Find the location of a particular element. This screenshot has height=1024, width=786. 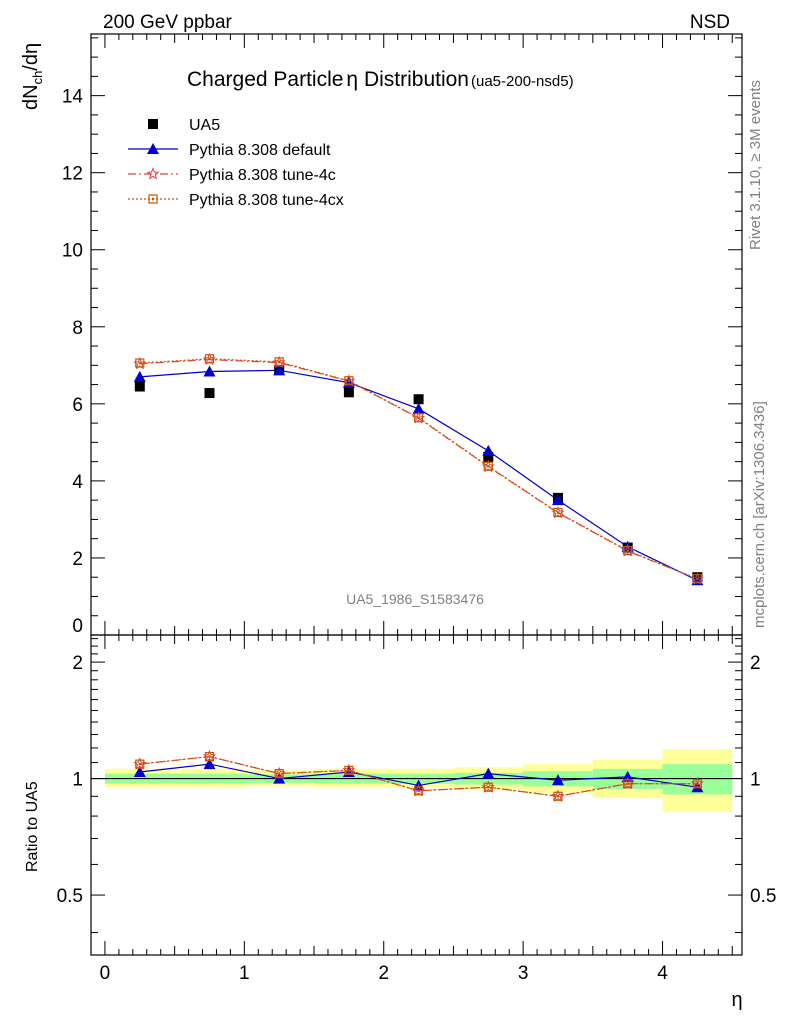

y-tick-label: 14 is located at coordinates (73, 97).